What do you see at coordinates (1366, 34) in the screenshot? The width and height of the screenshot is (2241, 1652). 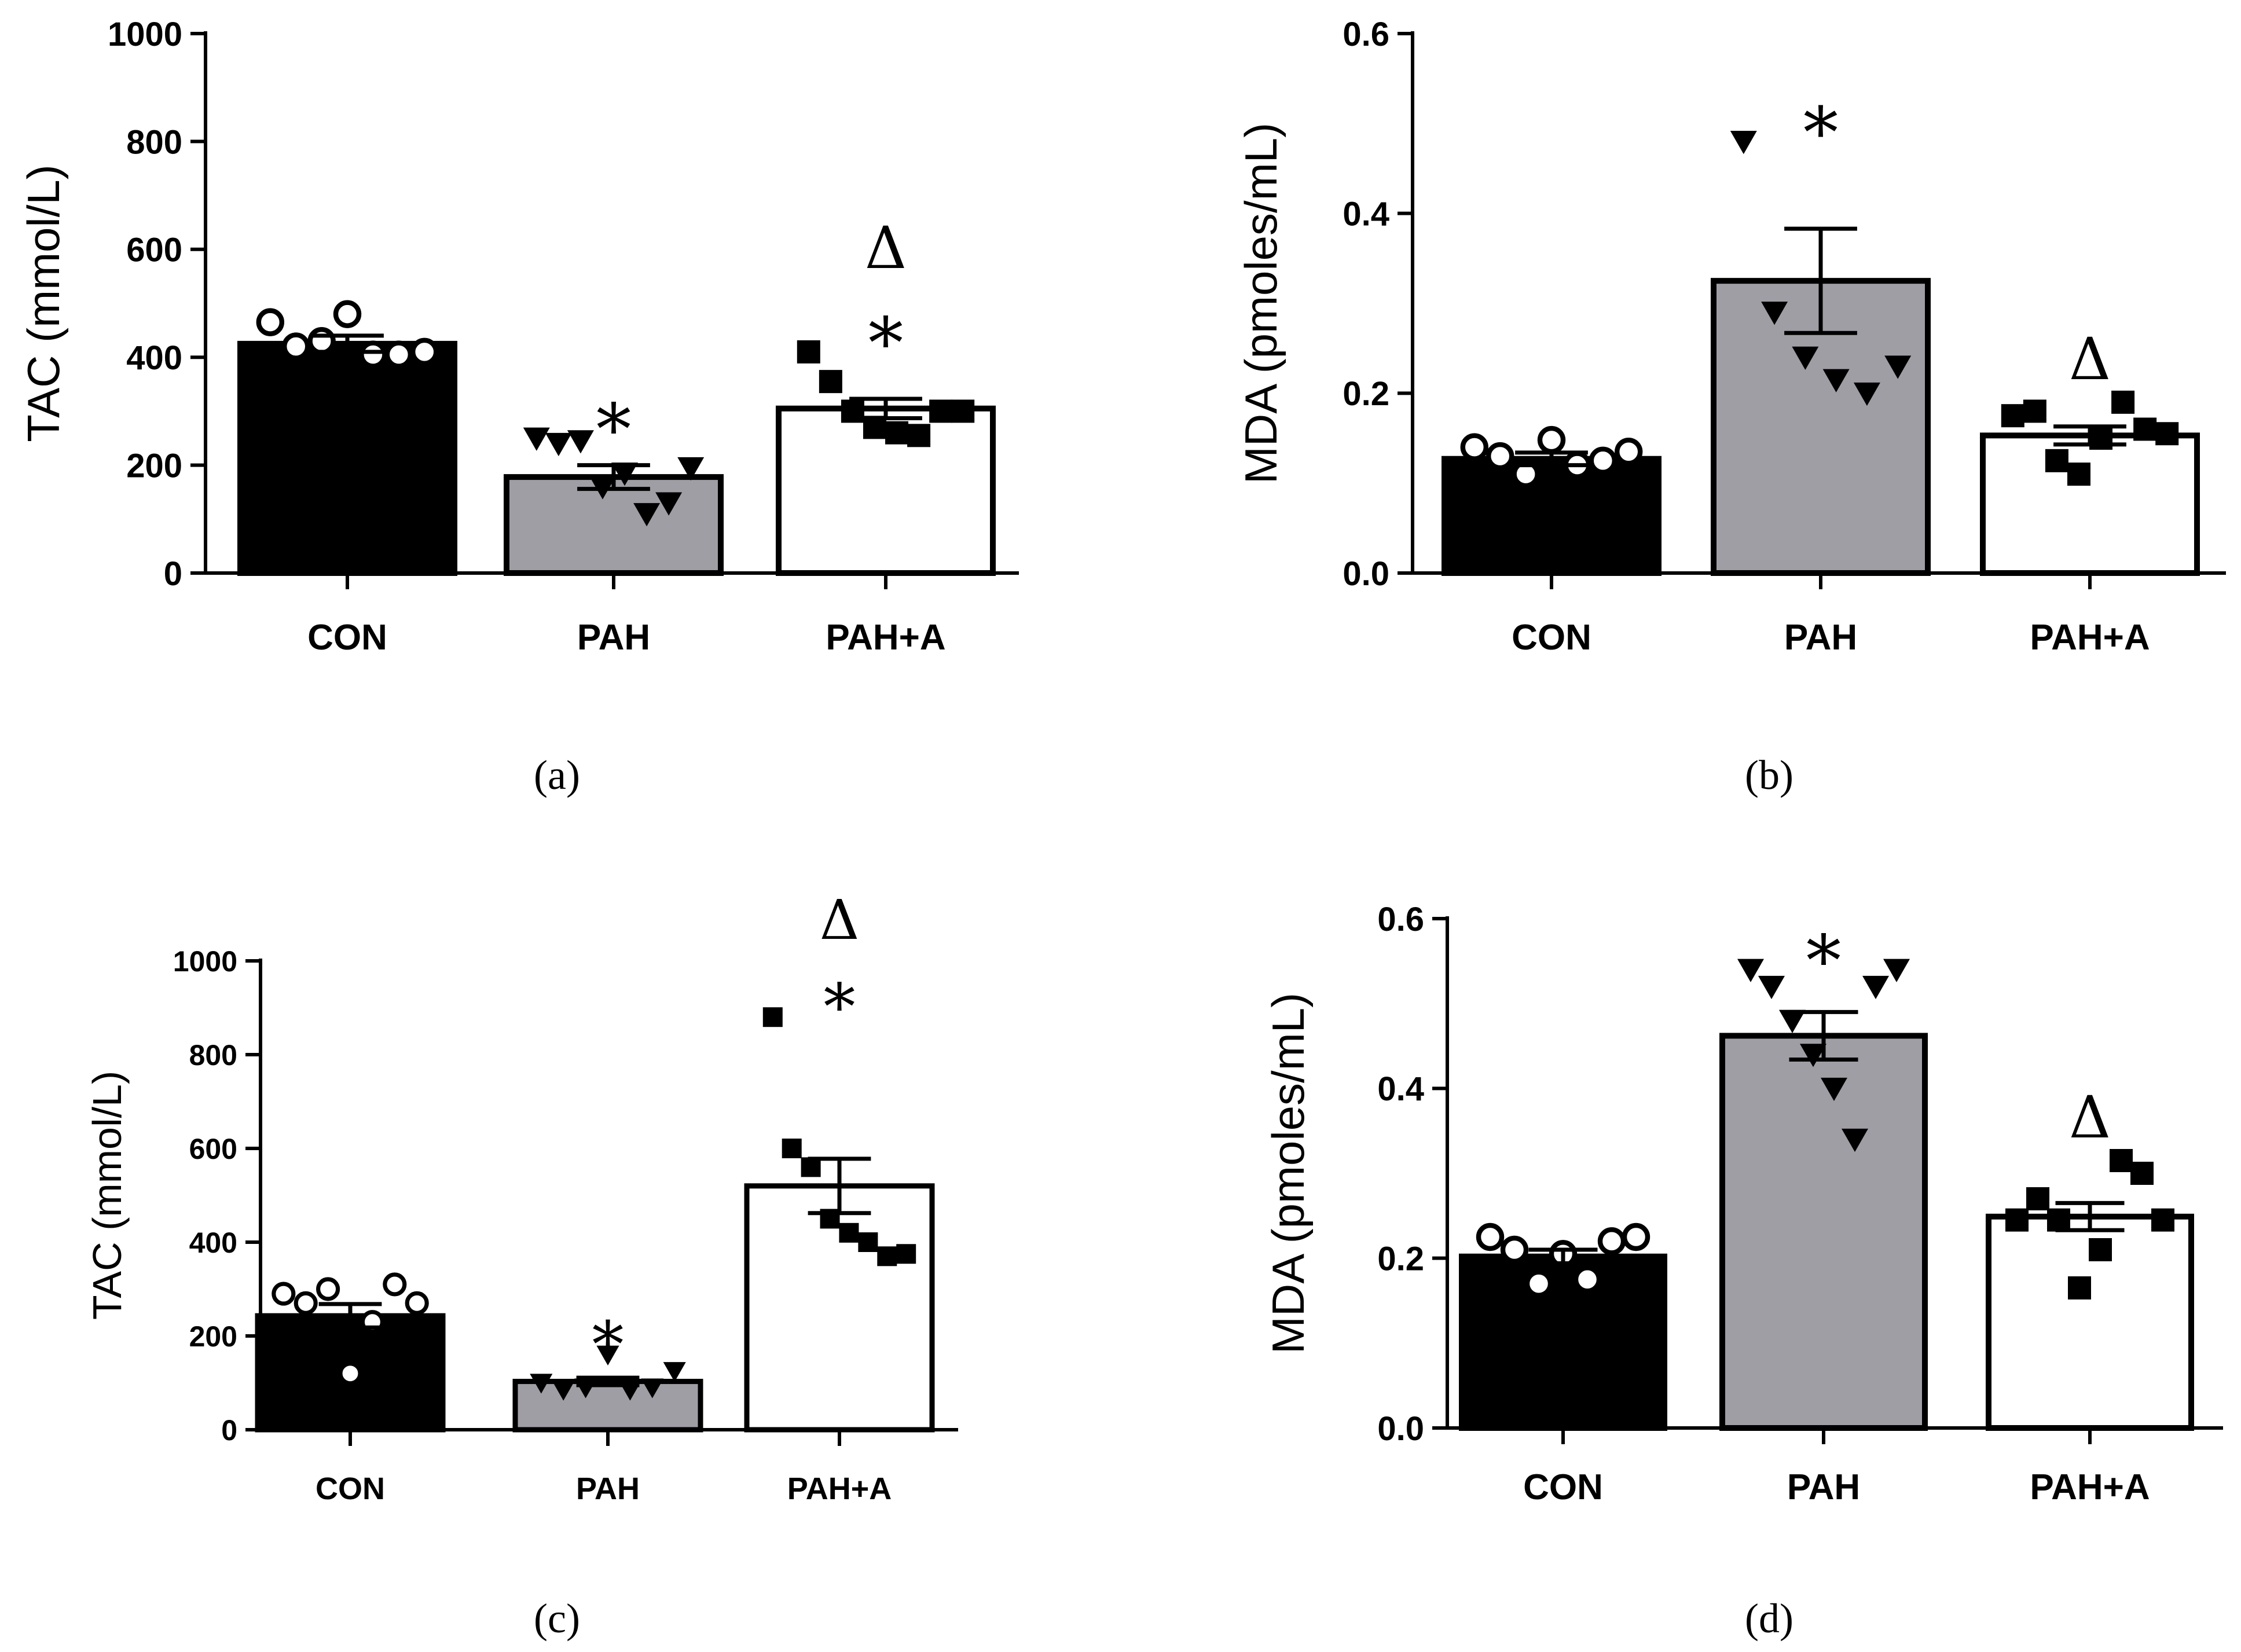 I see `y-tick-label: 0.6` at bounding box center [1366, 34].